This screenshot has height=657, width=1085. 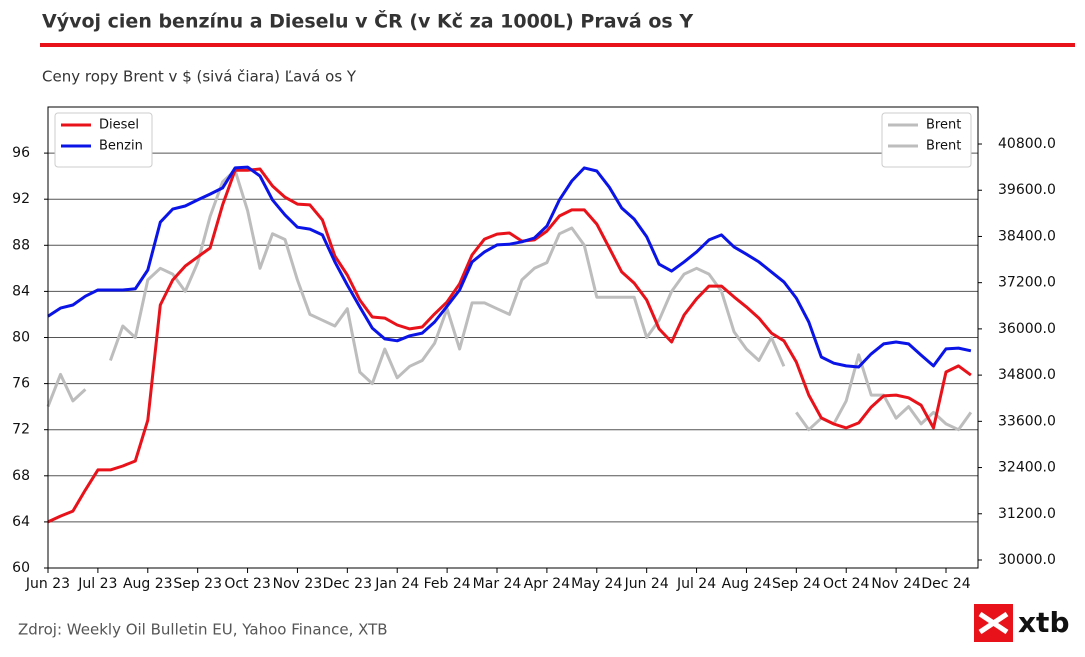 I want to click on x-tick-label: Jan 24, so click(x=396, y=584).